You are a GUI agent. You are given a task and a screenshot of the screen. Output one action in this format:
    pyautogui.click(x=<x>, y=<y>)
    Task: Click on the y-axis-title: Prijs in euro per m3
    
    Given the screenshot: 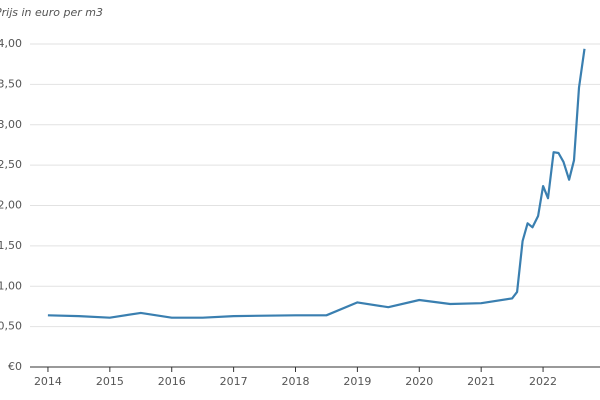 What is the action you would take?
    pyautogui.click(x=51, y=12)
    